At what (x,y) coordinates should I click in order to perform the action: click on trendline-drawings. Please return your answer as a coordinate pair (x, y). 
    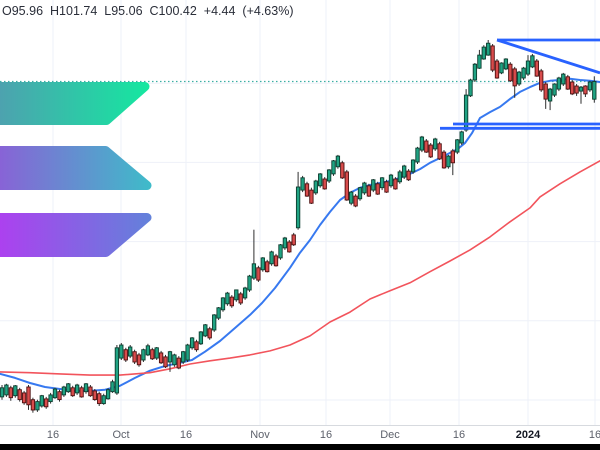
    Looking at the image, I should click on (520, 84).